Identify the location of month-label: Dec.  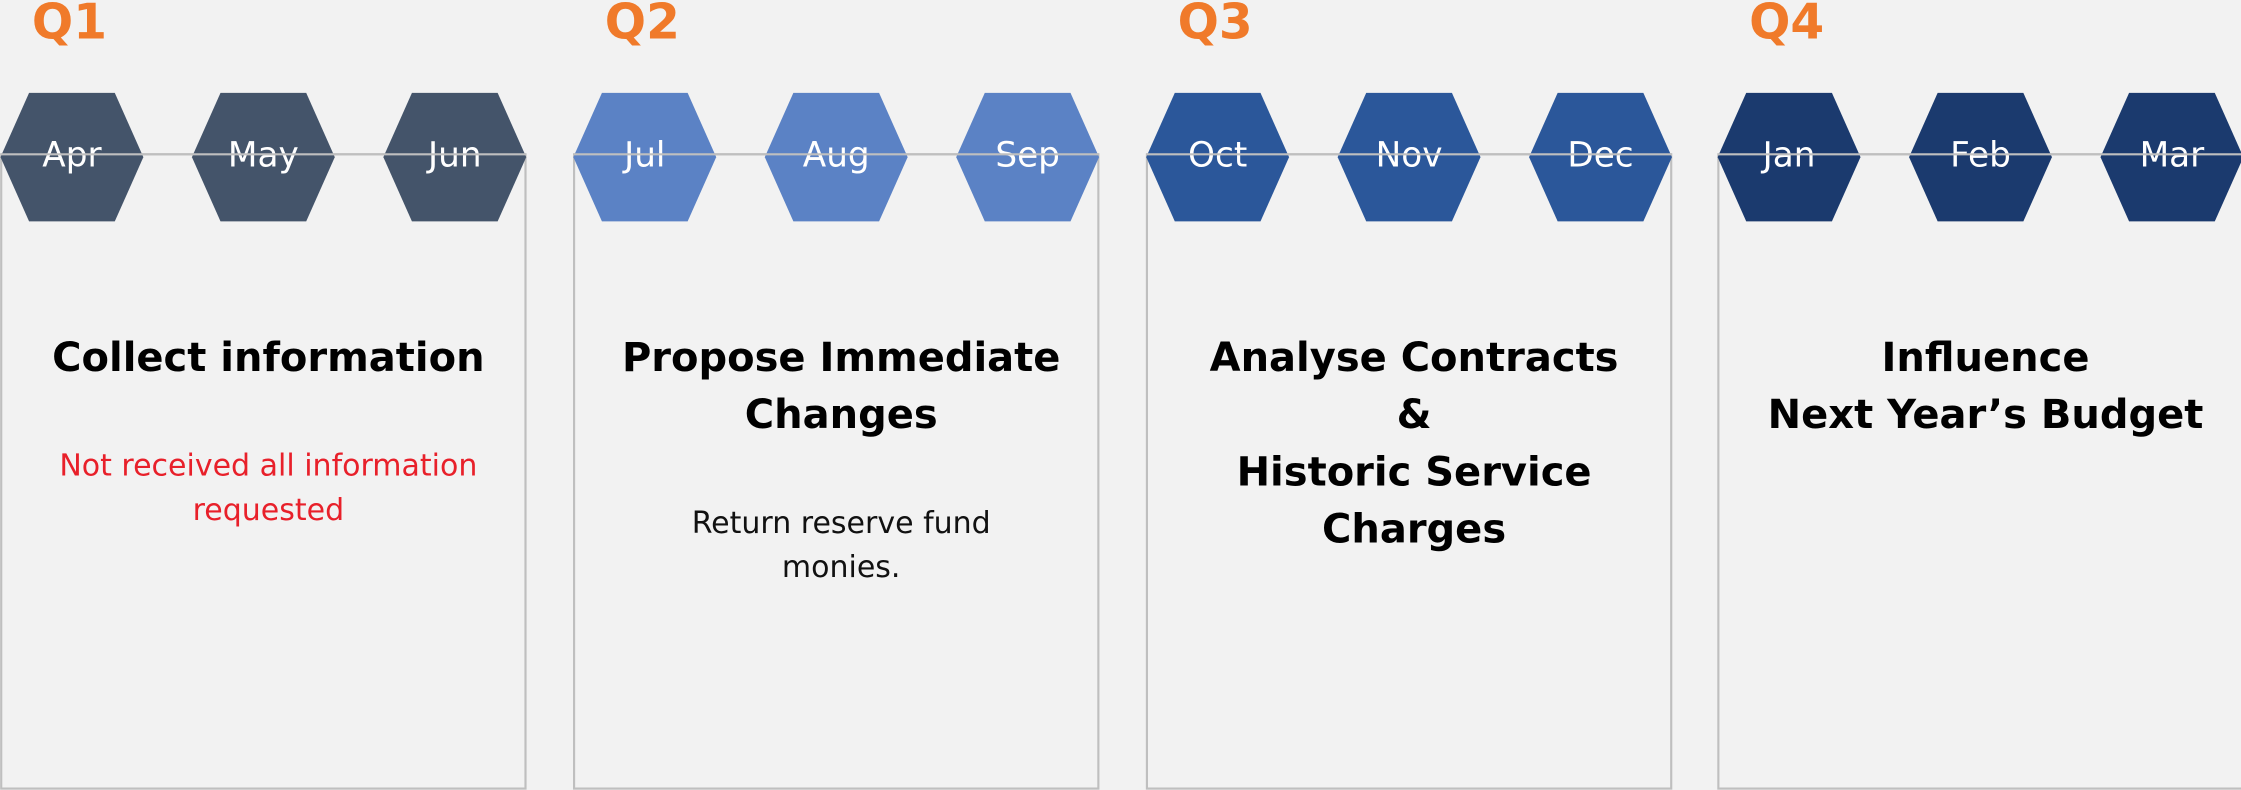
(1600, 156).